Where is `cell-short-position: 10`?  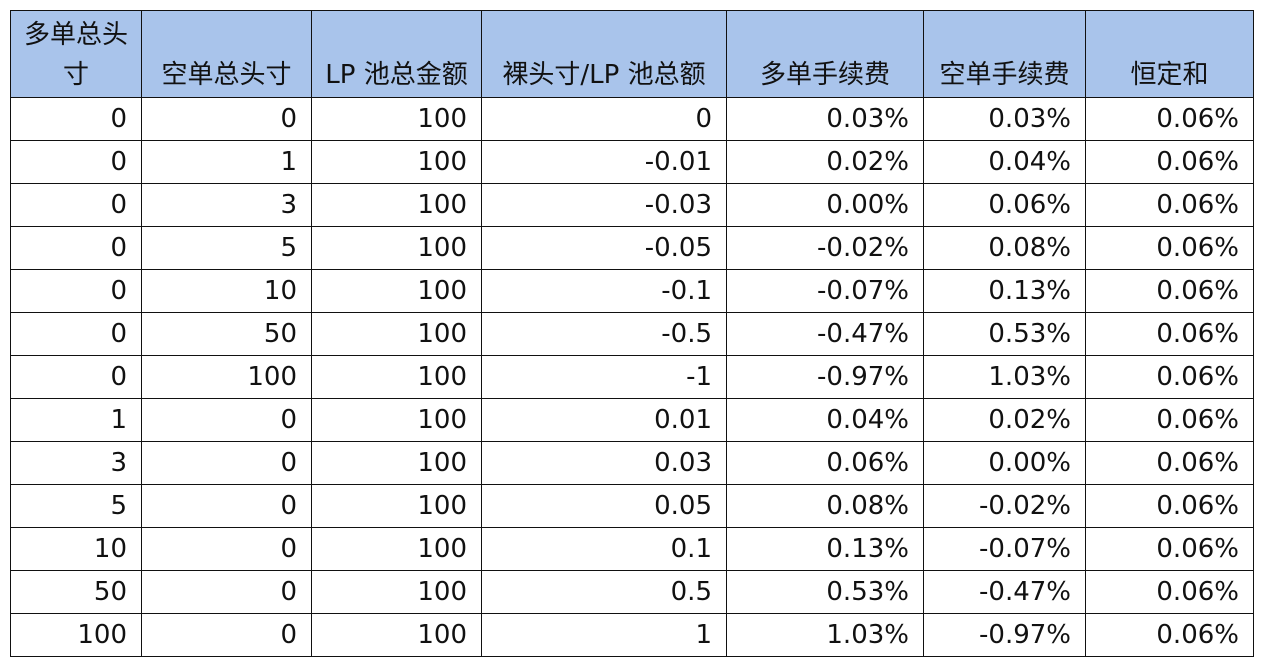 cell-short-position: 10 is located at coordinates (226, 291).